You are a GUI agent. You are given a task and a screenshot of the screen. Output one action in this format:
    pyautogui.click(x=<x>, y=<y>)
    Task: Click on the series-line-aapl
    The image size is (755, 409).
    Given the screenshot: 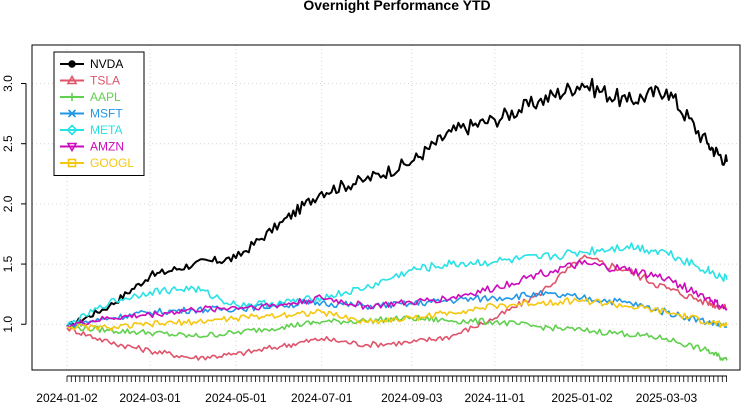 What is the action you would take?
    pyautogui.click(x=397, y=338)
    